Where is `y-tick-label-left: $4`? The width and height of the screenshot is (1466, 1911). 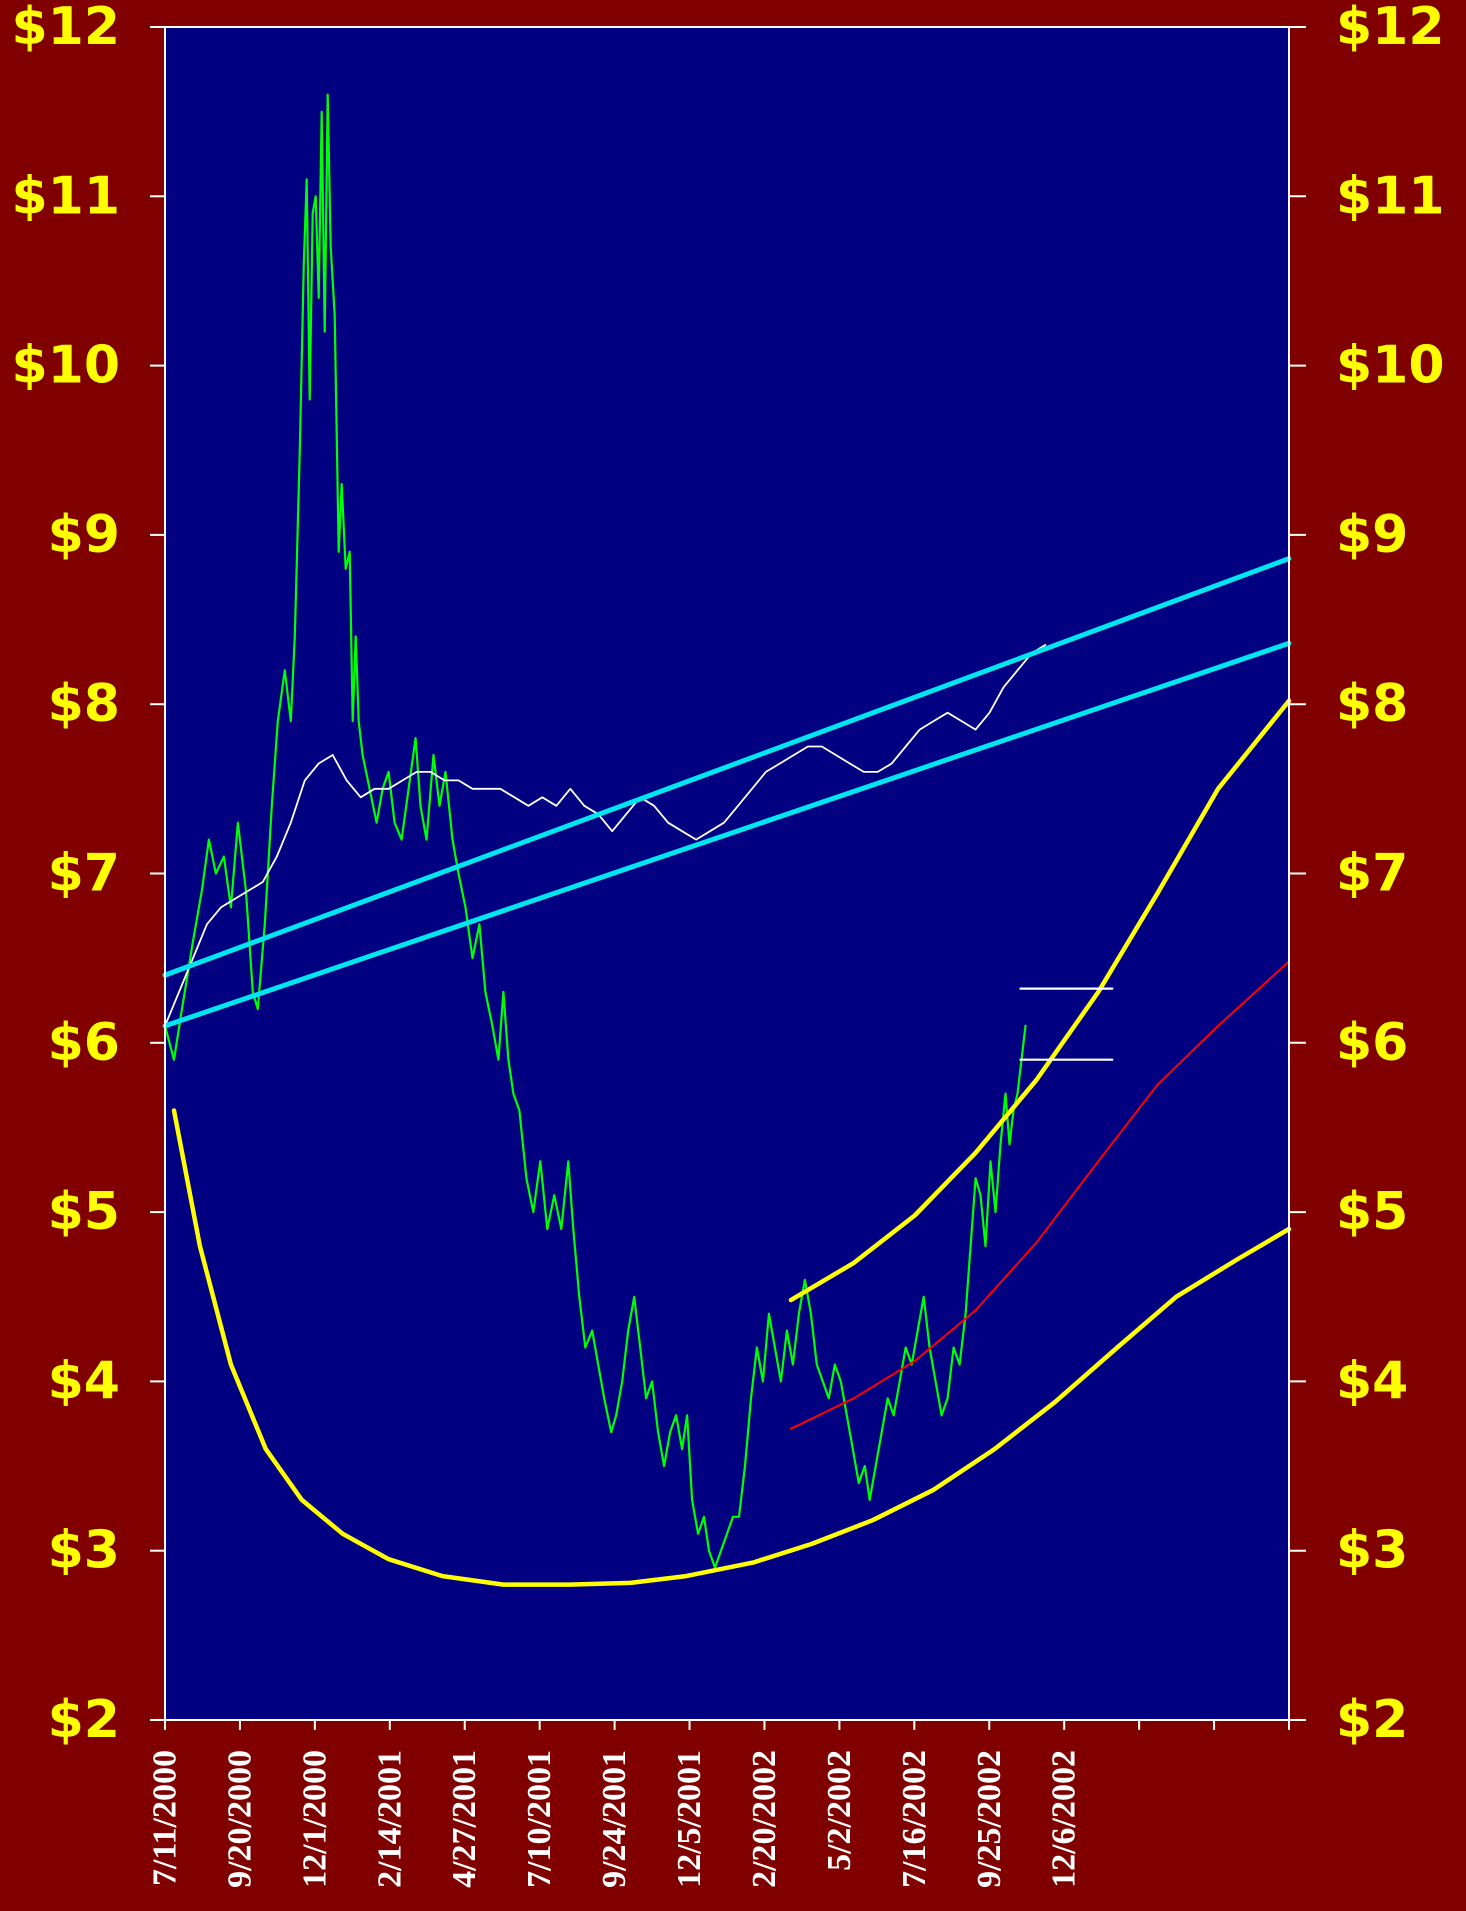
y-tick-label-left: $4 is located at coordinates (84, 1381).